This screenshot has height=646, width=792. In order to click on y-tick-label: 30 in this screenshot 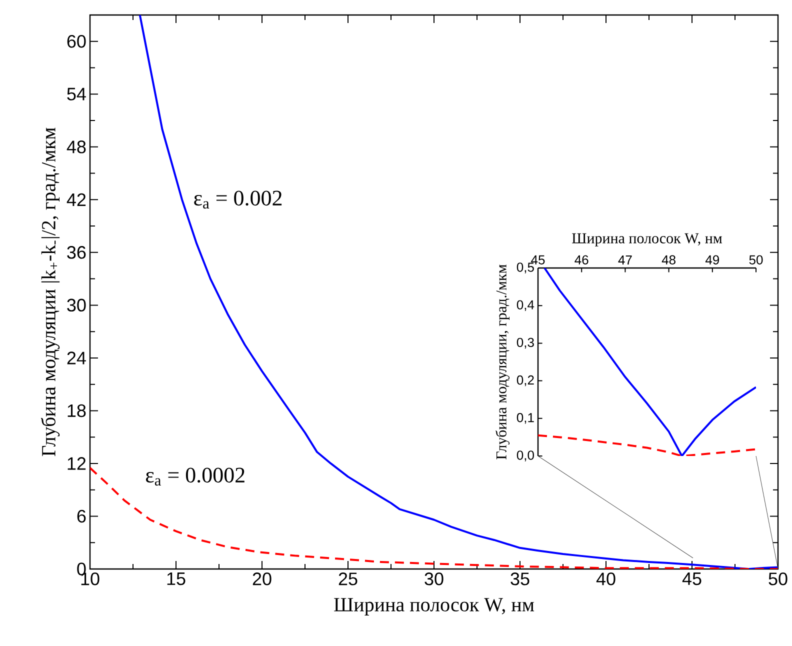, I will do `click(76, 305)`.